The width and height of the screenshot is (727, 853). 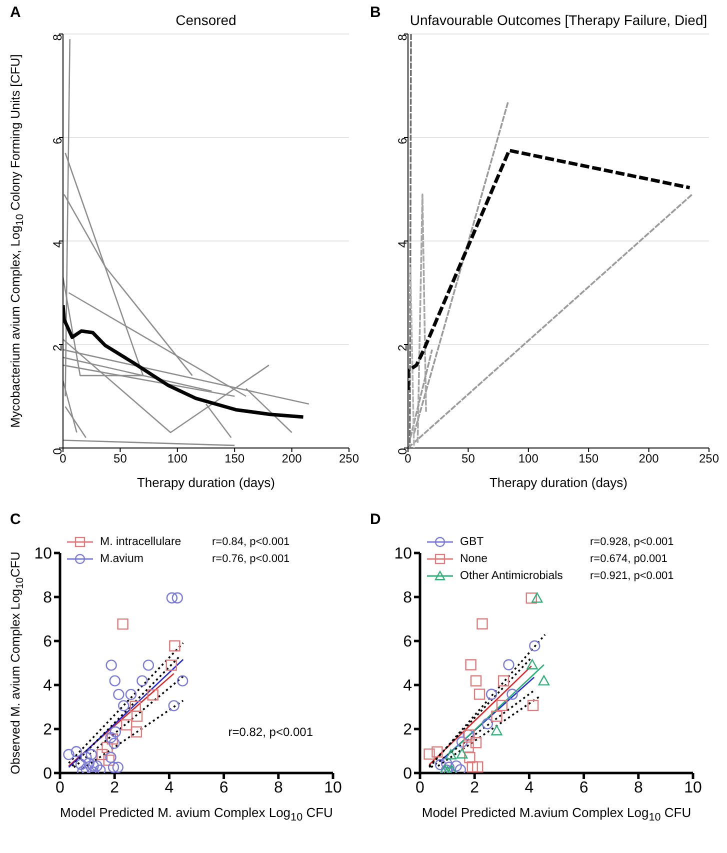 What do you see at coordinates (472, 542) in the screenshot?
I see `legend-label: GBT` at bounding box center [472, 542].